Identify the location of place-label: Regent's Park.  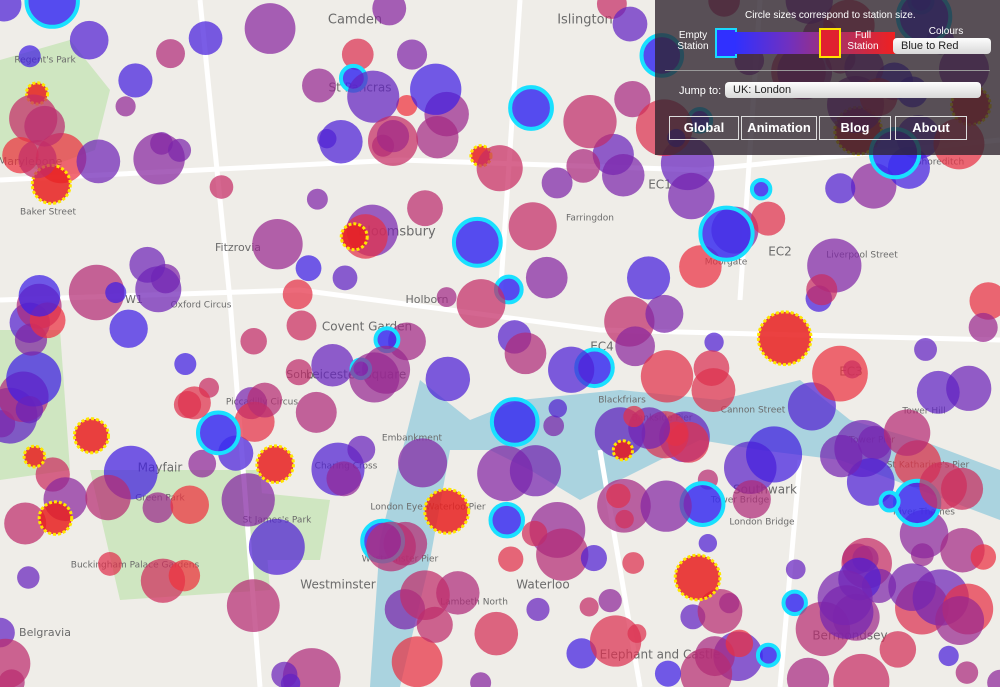
(45, 61).